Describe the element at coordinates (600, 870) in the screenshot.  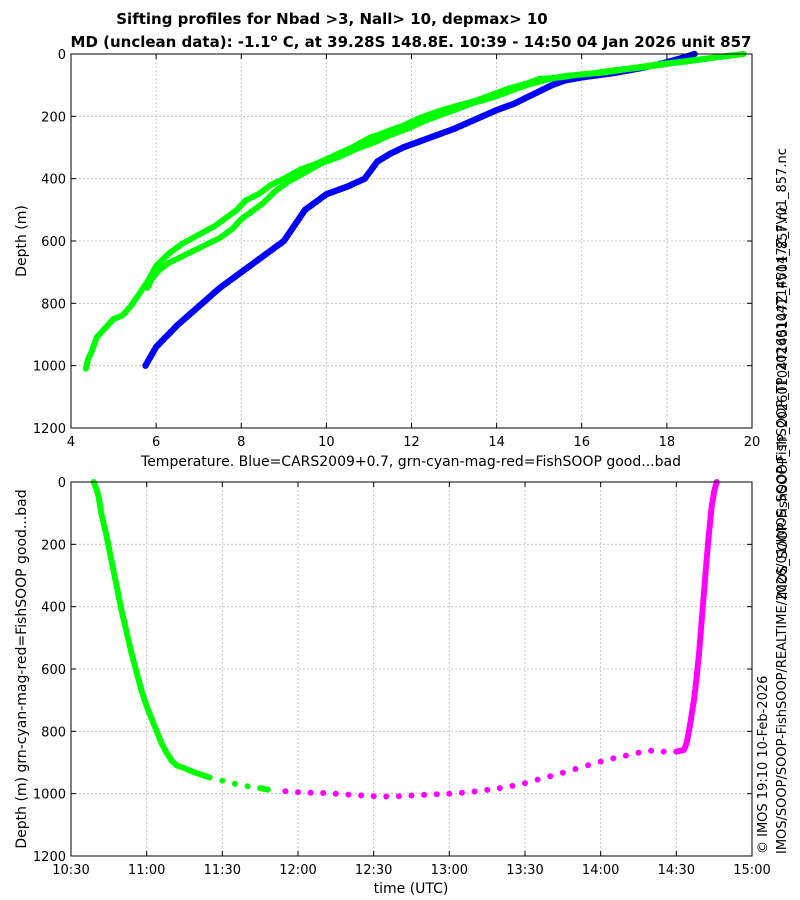
I see `time-x-tick-label: 14:00` at that location.